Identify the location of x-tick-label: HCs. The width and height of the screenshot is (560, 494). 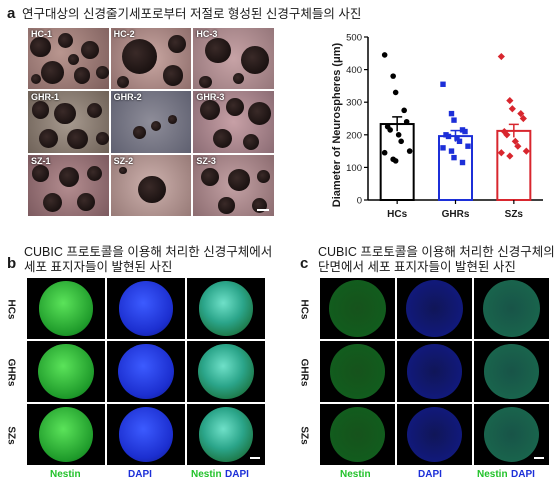
(397, 214).